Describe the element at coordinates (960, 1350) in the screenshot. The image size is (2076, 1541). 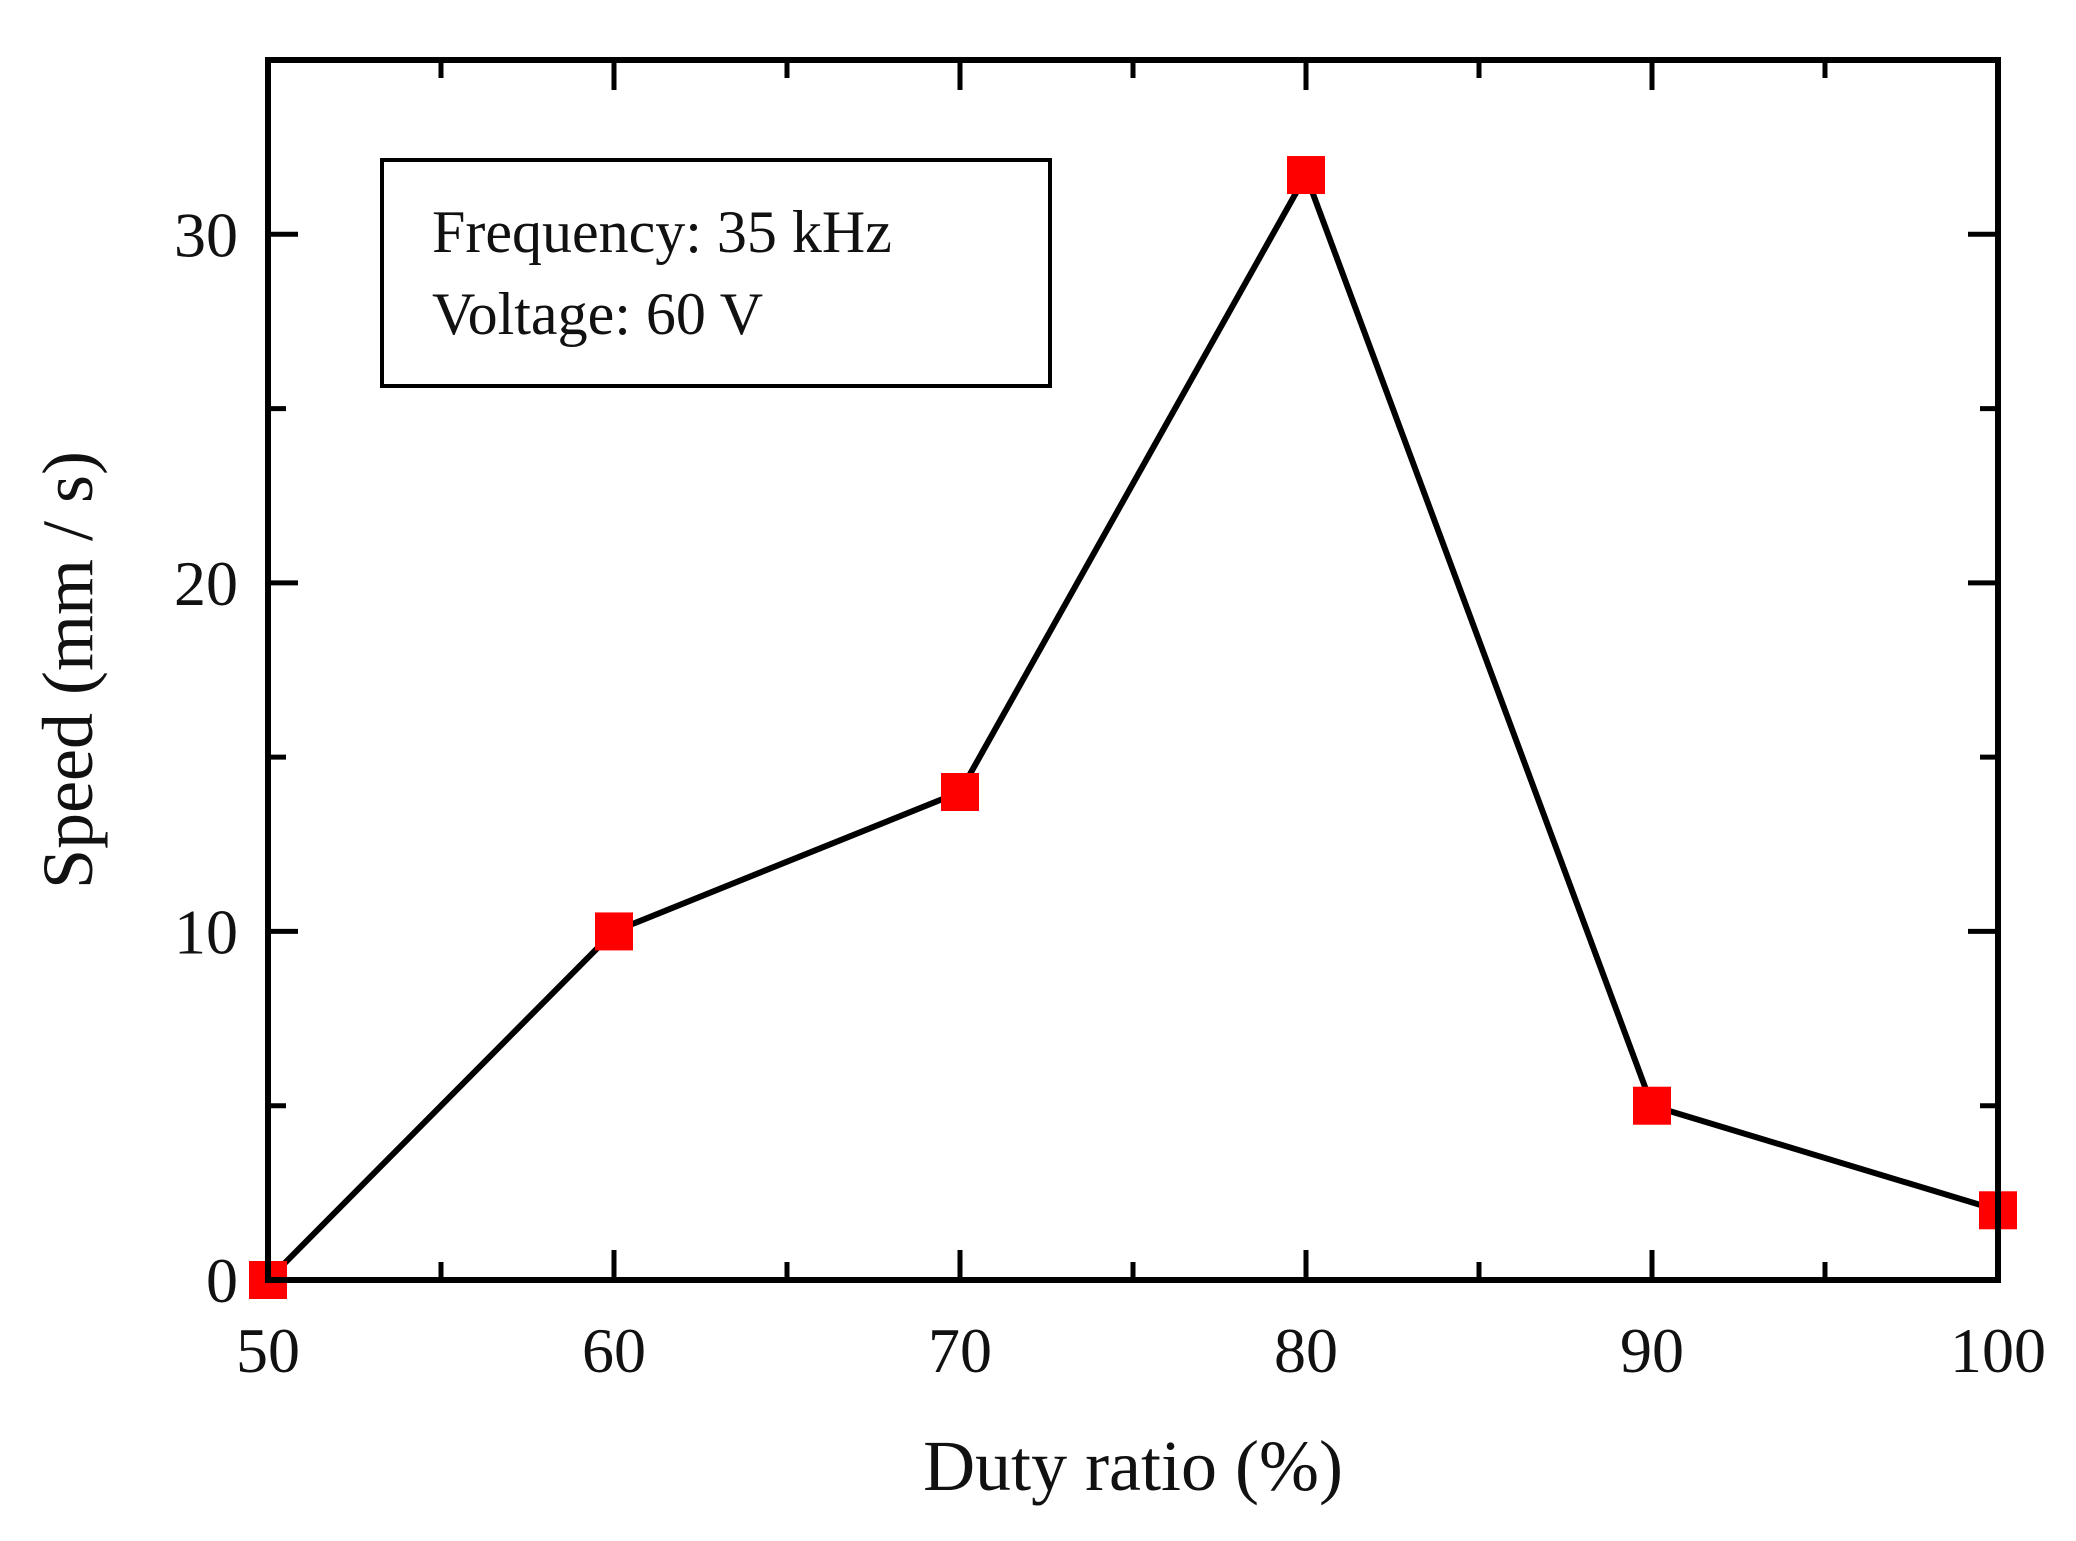
I see `x-tick-label-70: 70` at that location.